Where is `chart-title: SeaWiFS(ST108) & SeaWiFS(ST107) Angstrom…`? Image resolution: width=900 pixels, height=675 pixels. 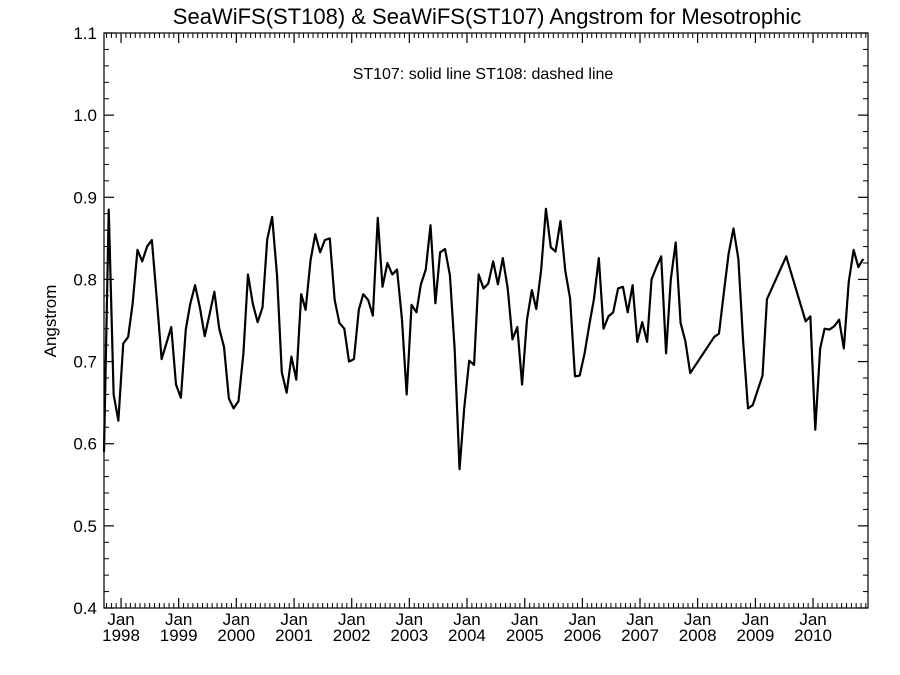
chart-title: SeaWiFS(ST108) & SeaWiFS(ST107) Angstrom… is located at coordinates (487, 16).